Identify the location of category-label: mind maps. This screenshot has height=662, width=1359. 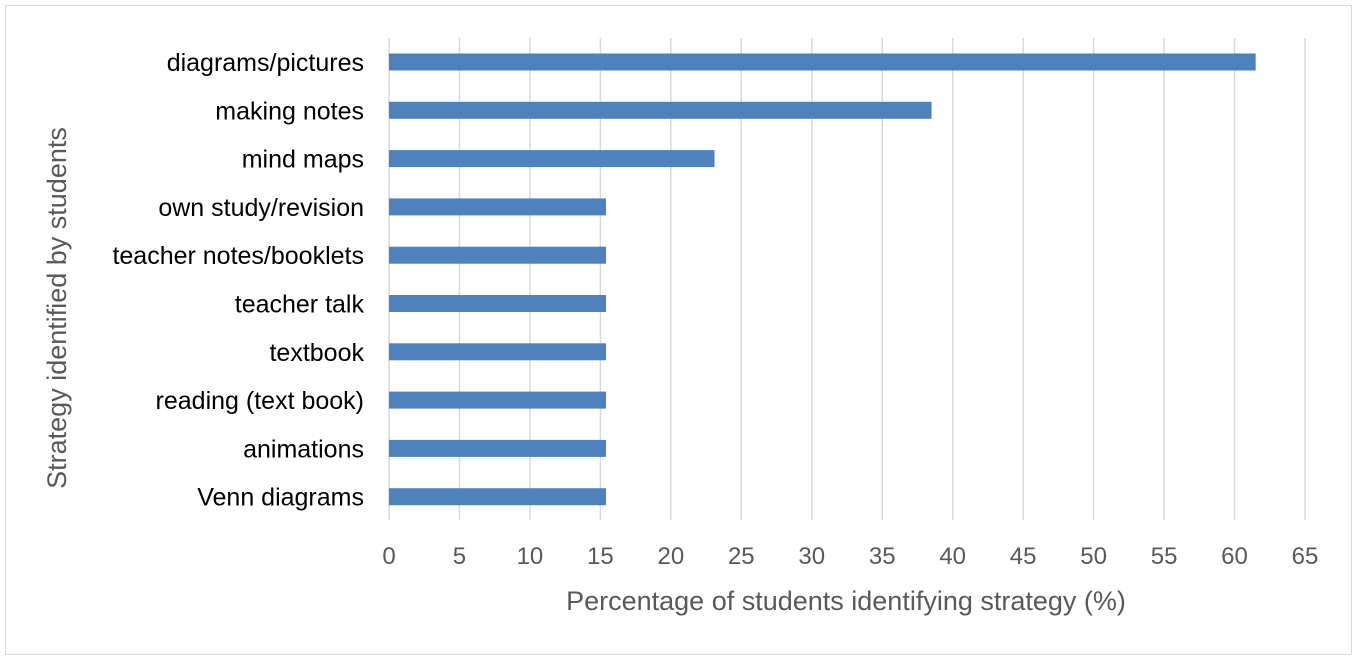
(303, 160).